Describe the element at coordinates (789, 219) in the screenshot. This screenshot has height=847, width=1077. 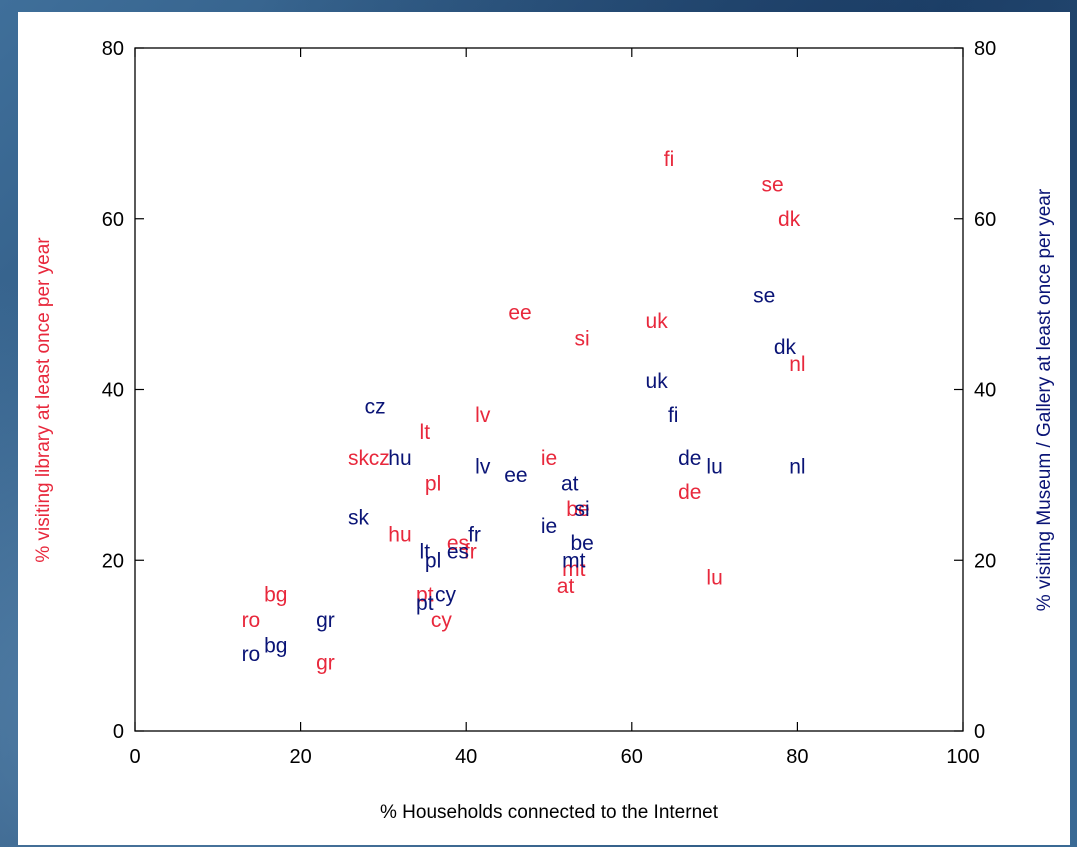
I see `point-label-library-dk: dk` at that location.